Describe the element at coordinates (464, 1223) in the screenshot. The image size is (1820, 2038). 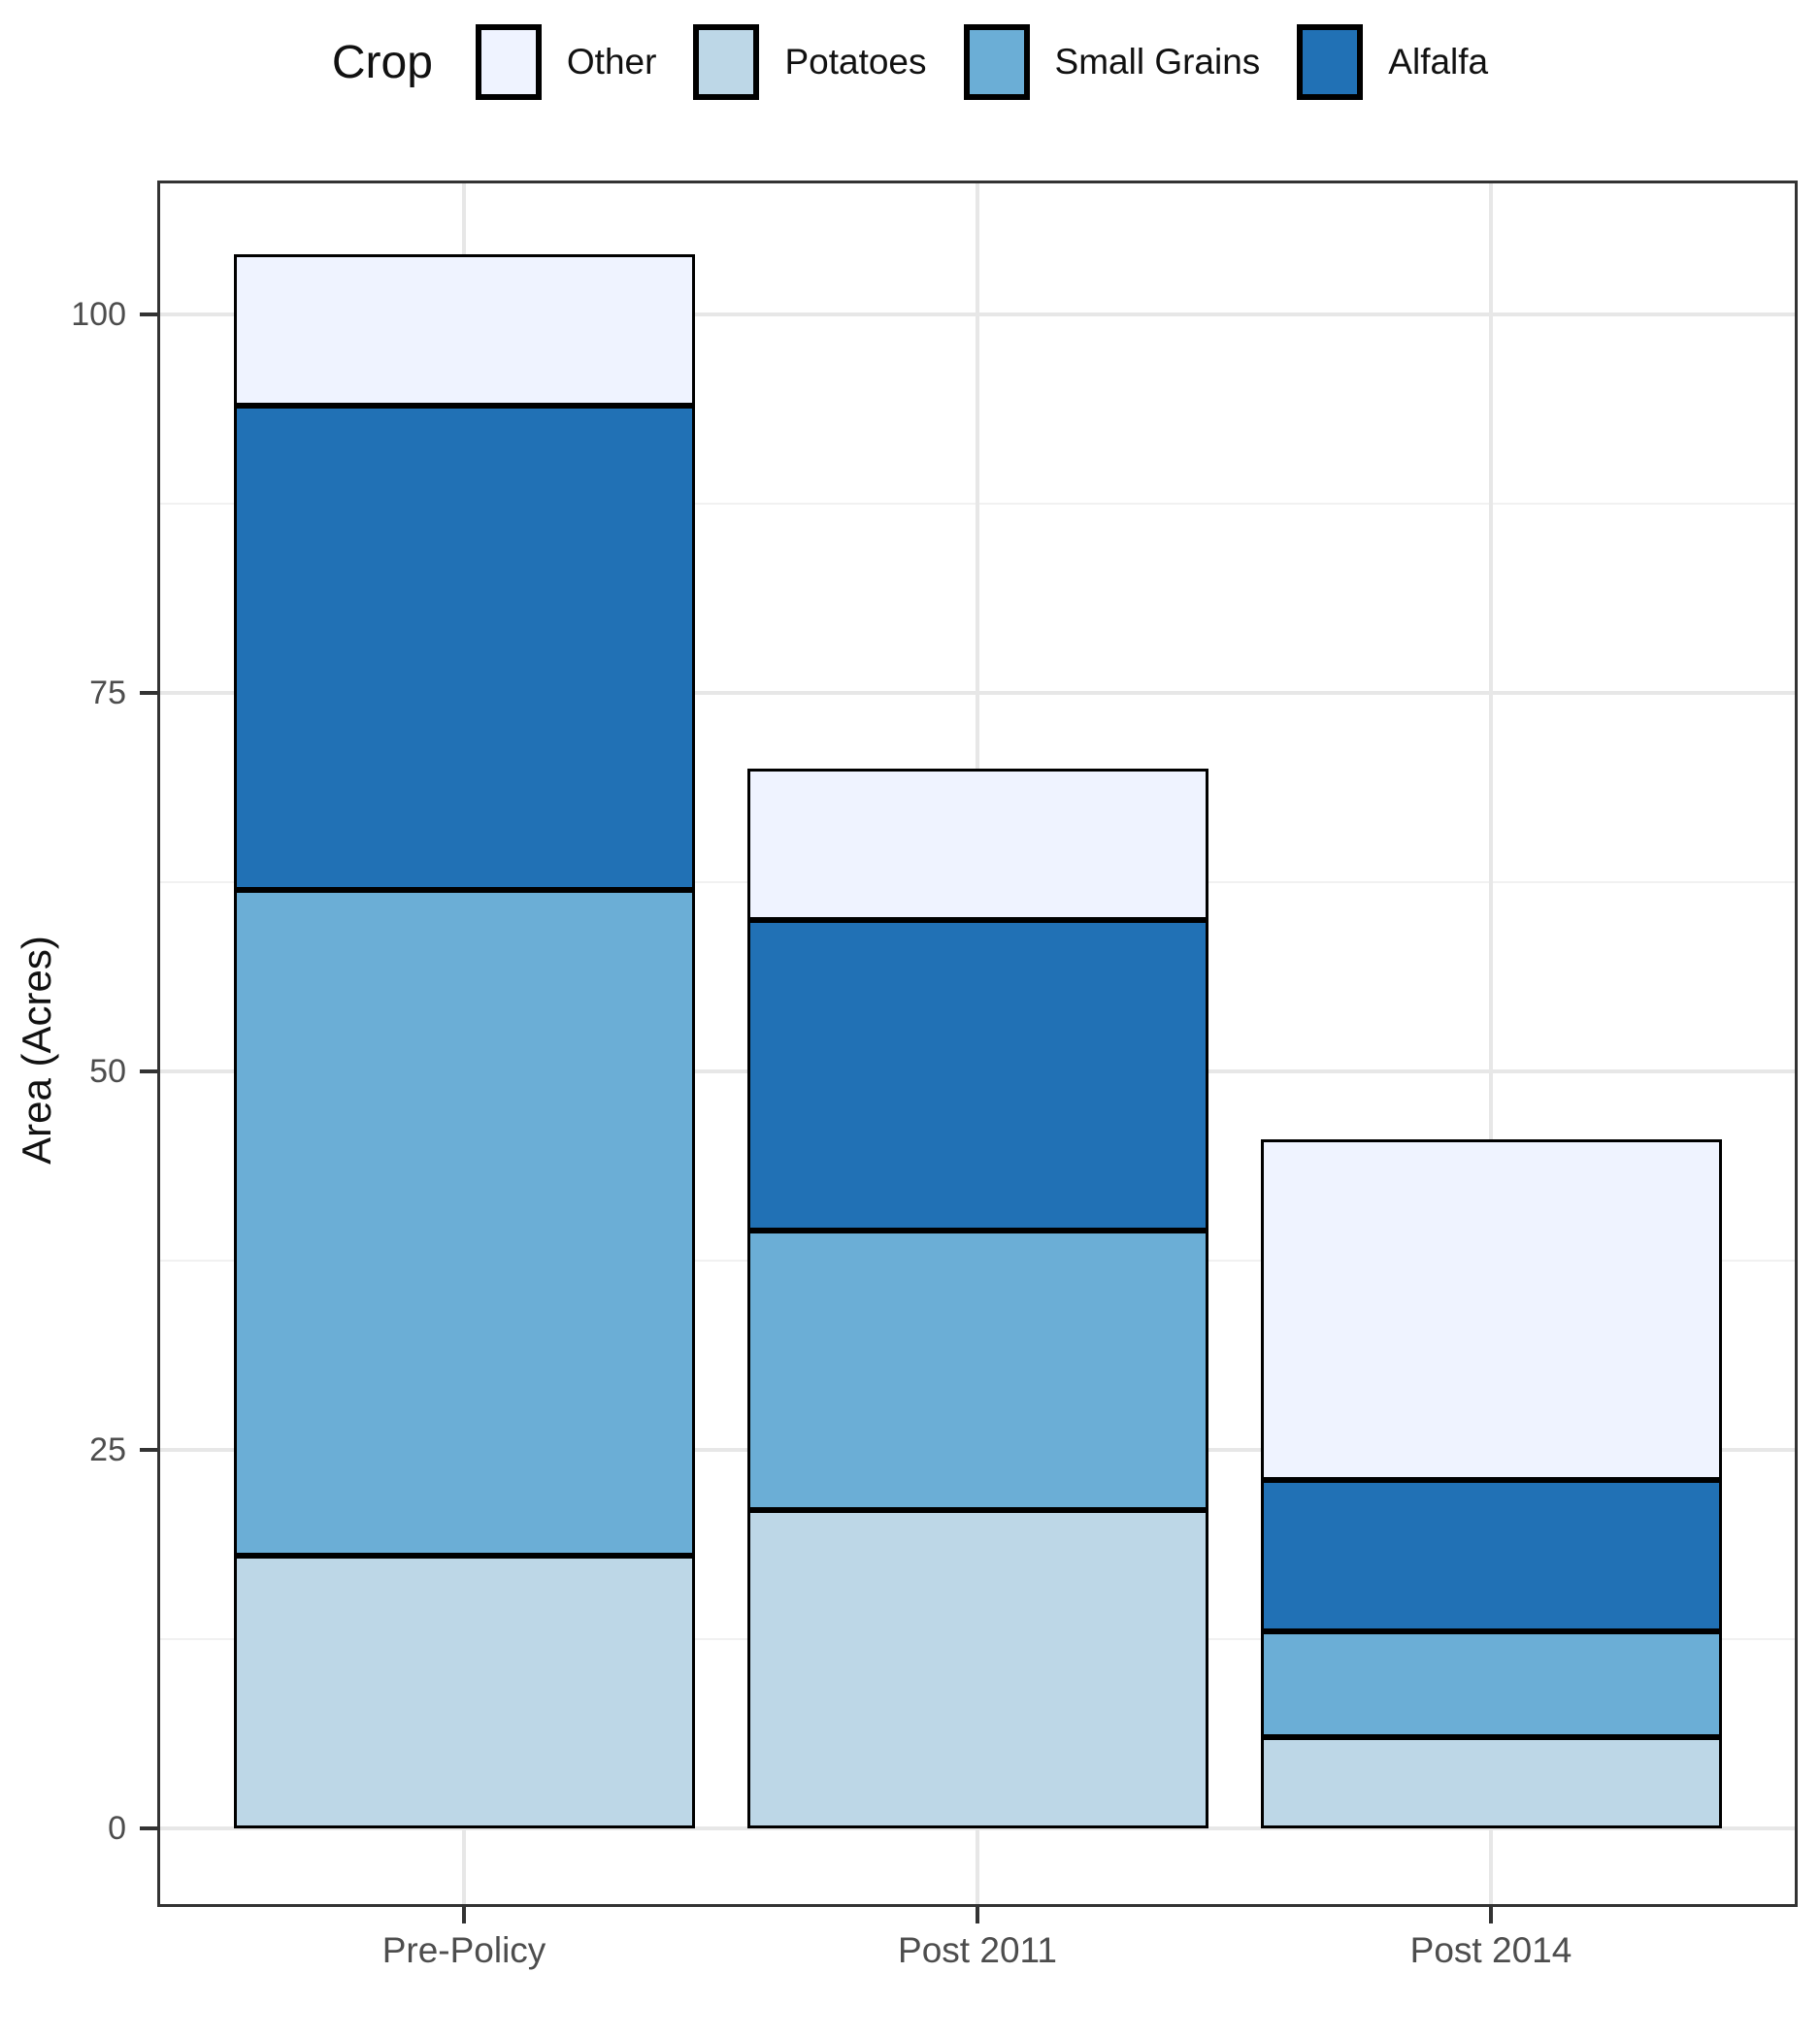
I see `bar-segment-pre-policy-small-grains` at that location.